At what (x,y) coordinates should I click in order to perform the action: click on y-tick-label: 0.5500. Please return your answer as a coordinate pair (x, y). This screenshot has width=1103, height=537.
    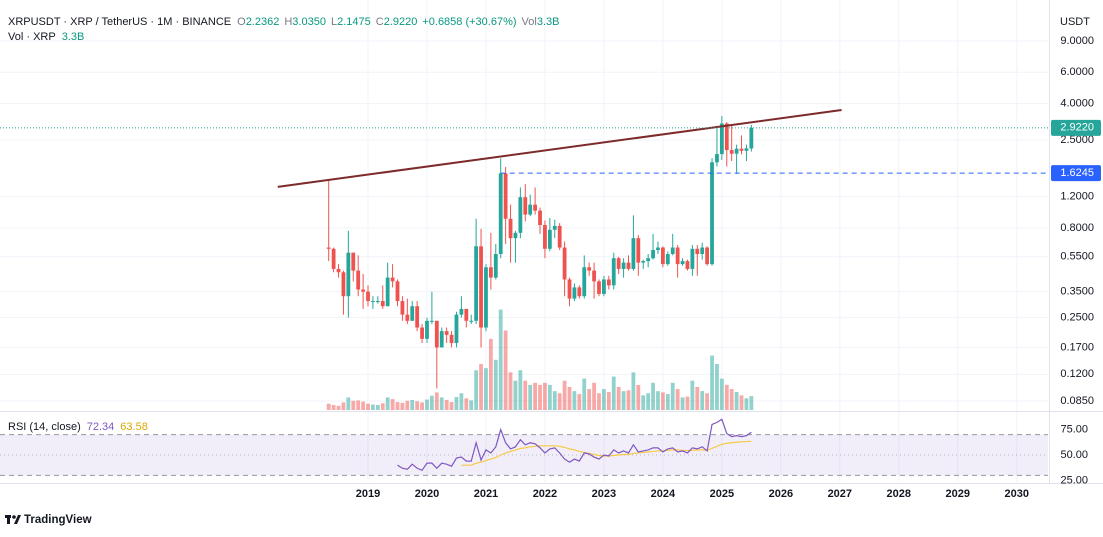
    Looking at the image, I should click on (1077, 257).